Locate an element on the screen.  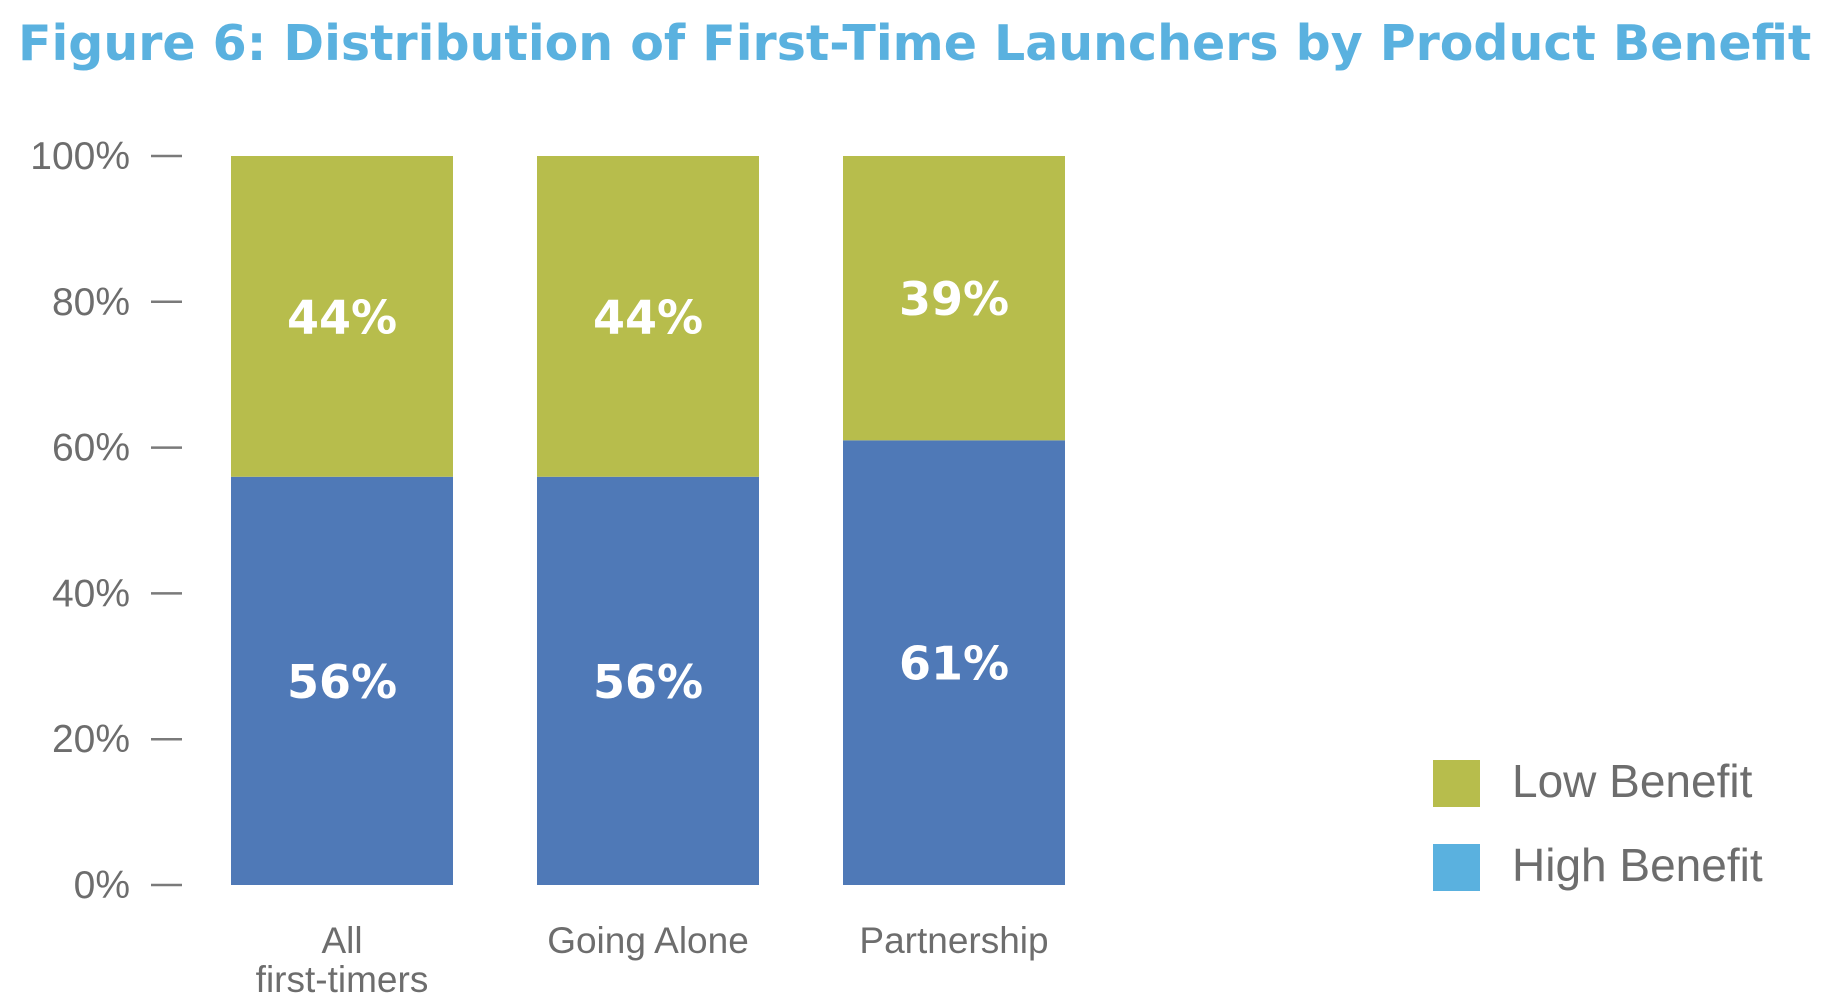
legend-label: Low Benefit is located at coordinates (1632, 781).